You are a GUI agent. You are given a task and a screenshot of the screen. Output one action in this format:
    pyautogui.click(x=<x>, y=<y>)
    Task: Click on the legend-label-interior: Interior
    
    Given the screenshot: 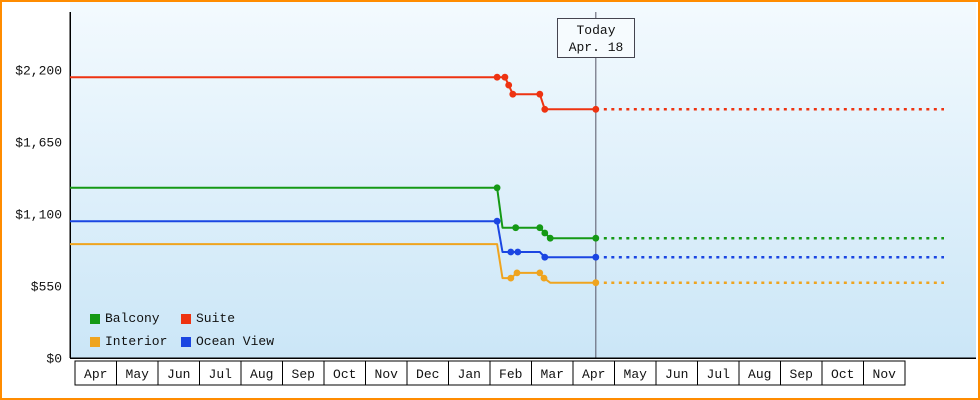 What is the action you would take?
    pyautogui.click(x=136, y=341)
    